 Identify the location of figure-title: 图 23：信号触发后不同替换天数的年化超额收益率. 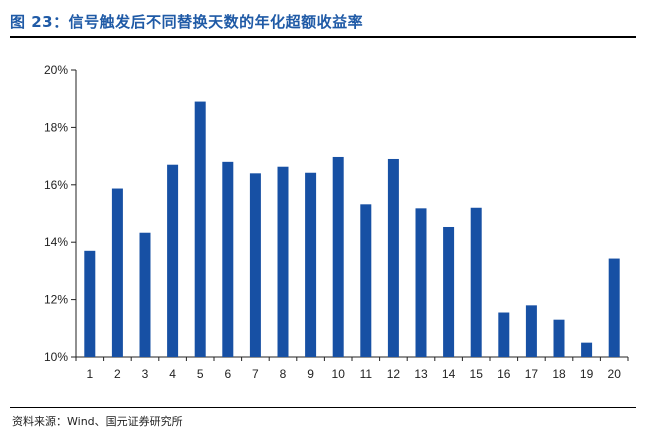
(187, 22).